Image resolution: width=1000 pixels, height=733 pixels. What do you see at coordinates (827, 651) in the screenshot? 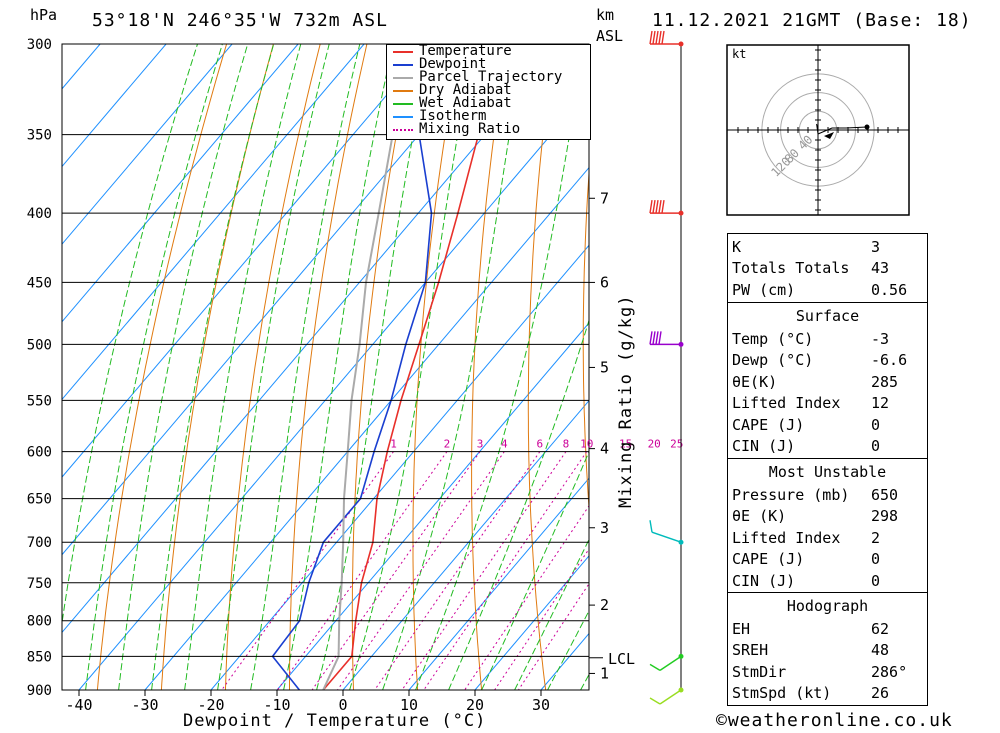
I see `index-row: SREH 48` at bounding box center [827, 651].